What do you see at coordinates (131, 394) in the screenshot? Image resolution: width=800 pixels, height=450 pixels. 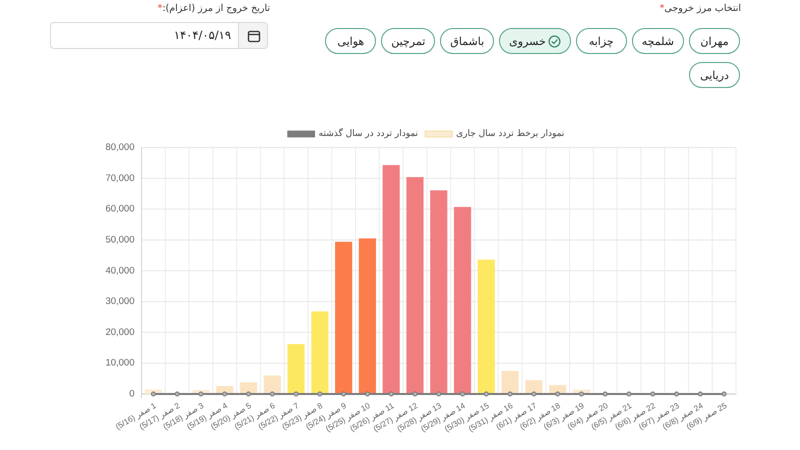 I see `y-tick-label: 0` at bounding box center [131, 394].